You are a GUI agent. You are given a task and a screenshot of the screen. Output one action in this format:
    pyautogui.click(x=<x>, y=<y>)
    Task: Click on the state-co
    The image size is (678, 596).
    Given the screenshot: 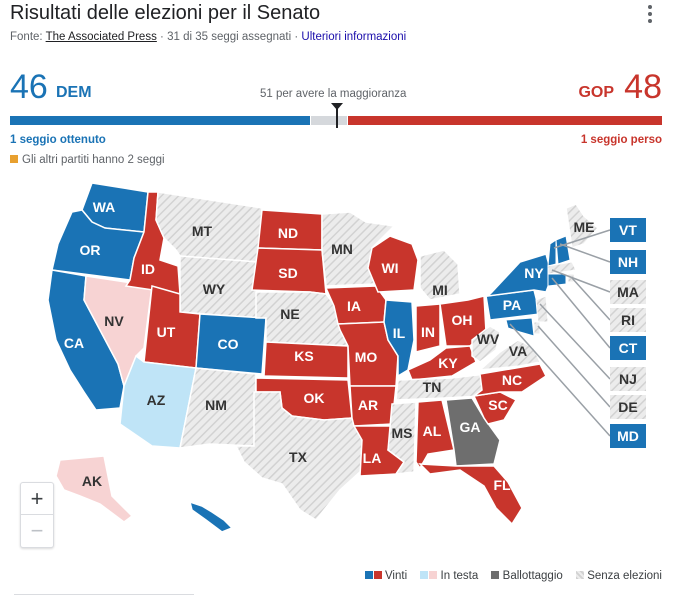 What is the action you would take?
    pyautogui.click(x=231, y=344)
    